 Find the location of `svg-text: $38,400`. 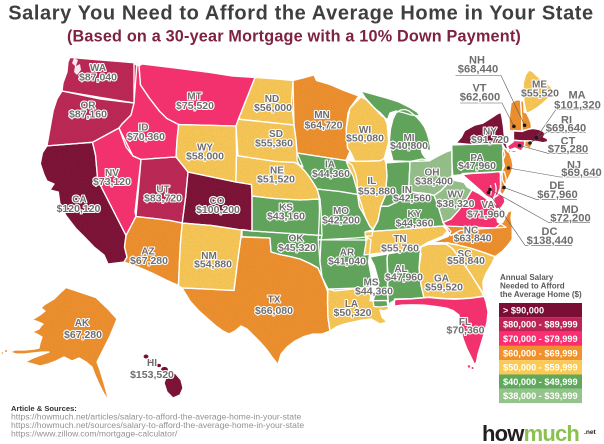

svg-text: $38,400 is located at coordinates (434, 182).